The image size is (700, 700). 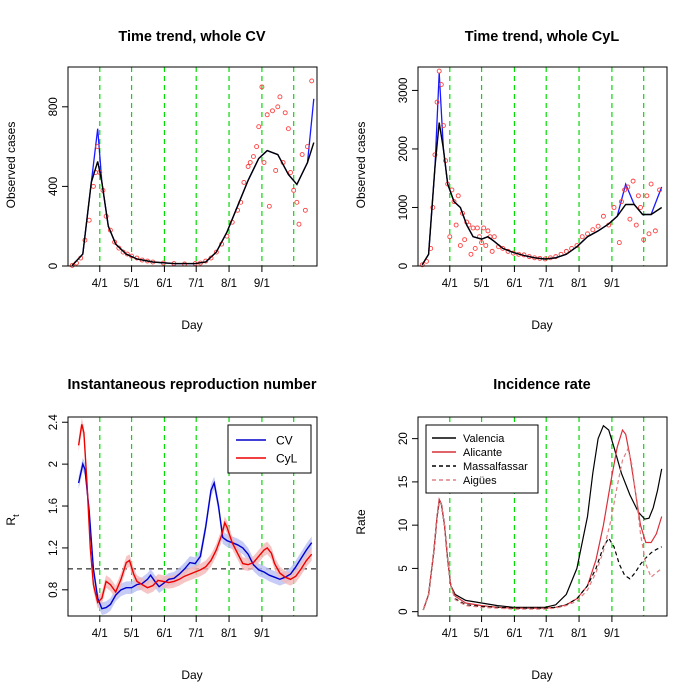 I want to click on legend-label: Valencia, so click(x=484, y=439).